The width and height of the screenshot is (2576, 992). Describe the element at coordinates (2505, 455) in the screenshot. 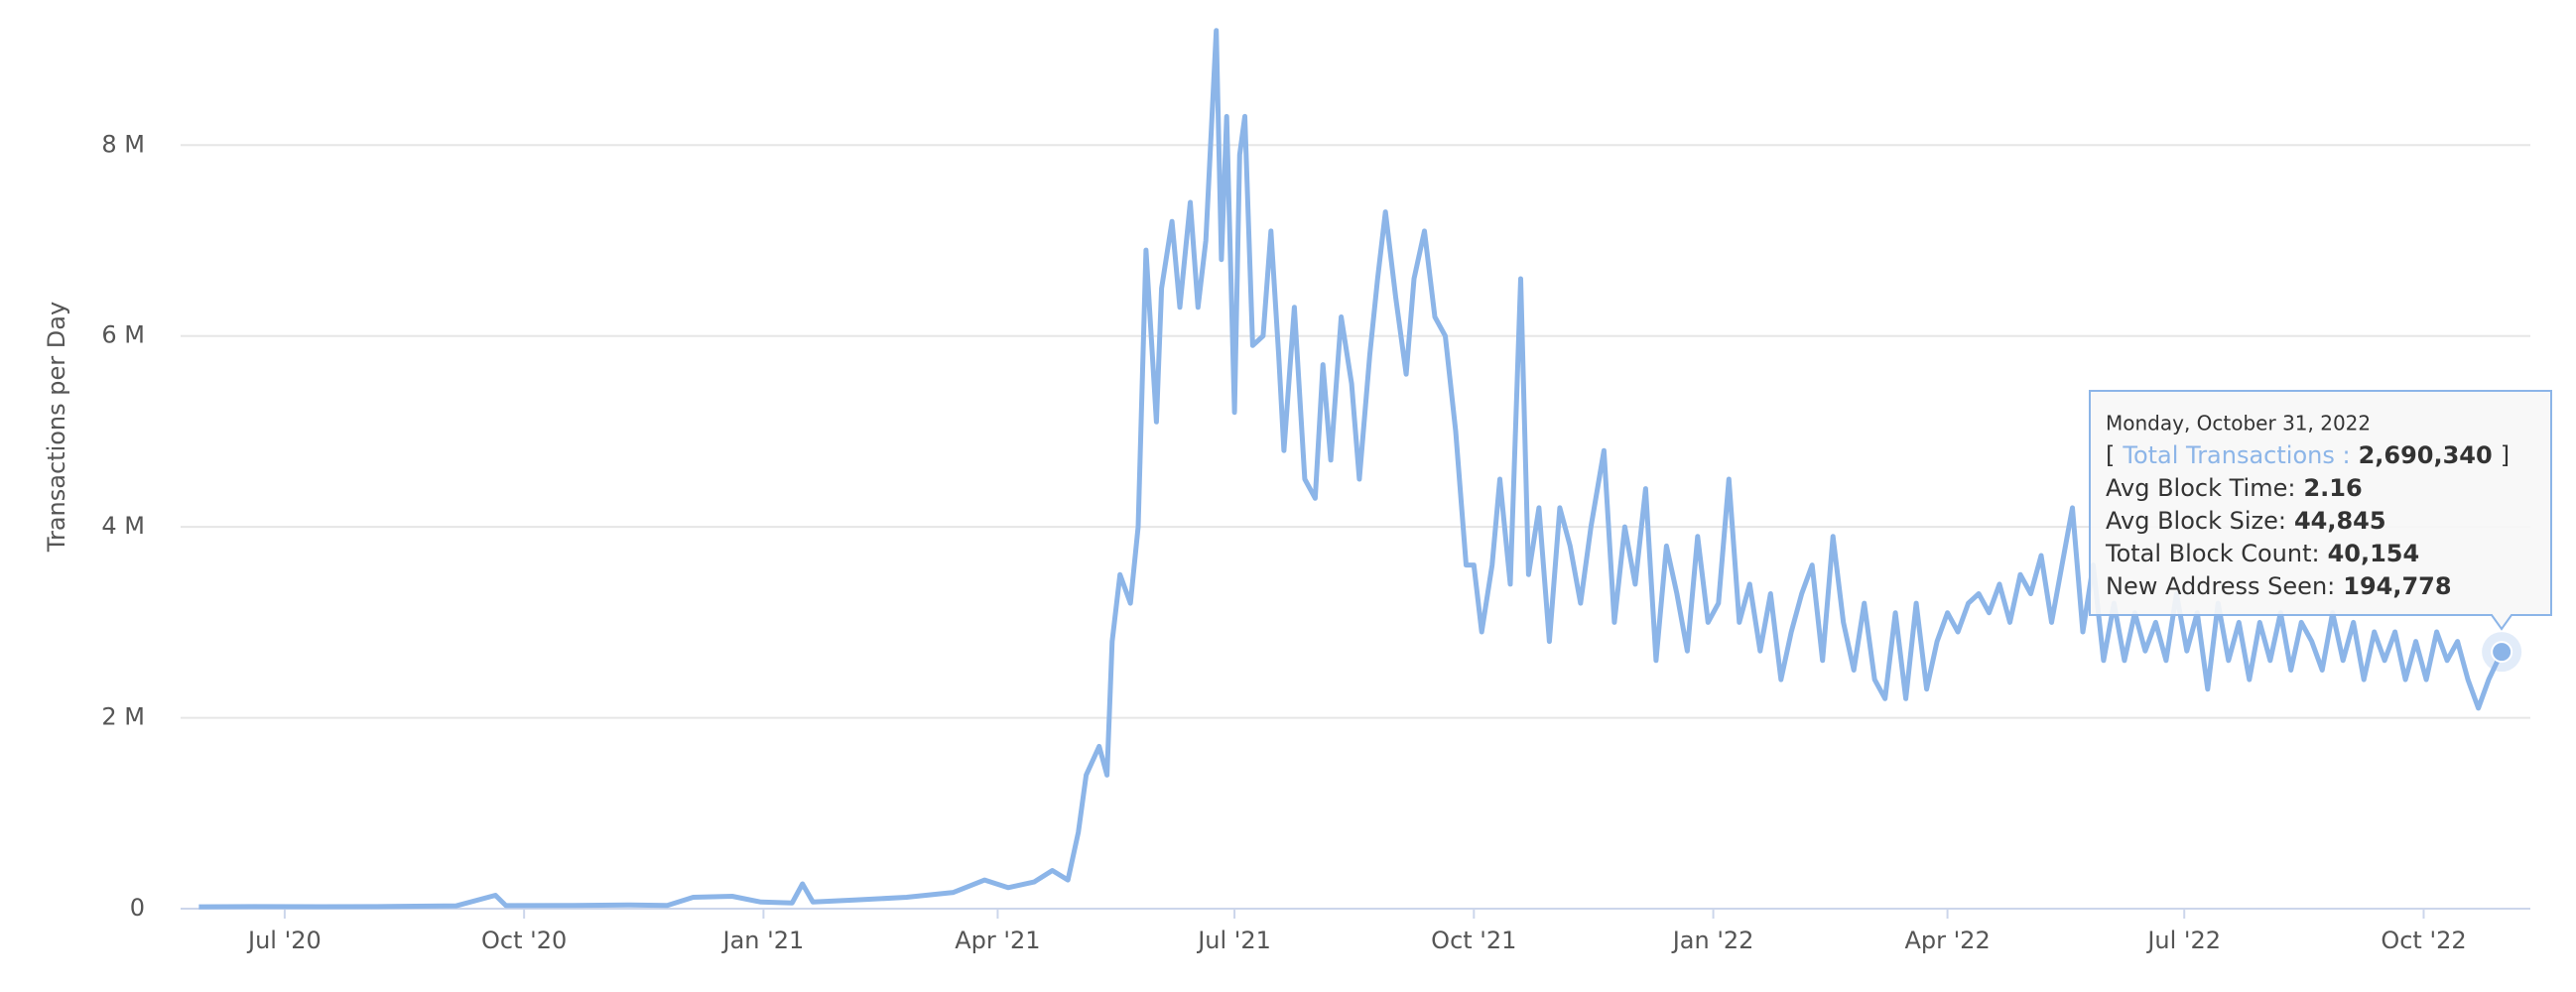

I see `bracket: ]` at that location.